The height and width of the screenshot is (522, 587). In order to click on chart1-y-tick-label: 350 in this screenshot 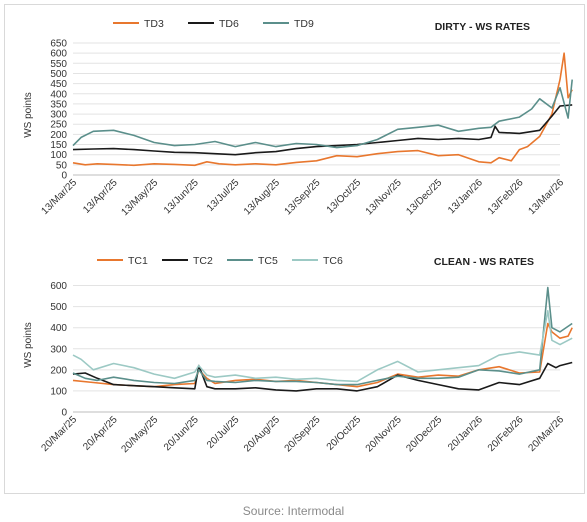, I will do `click(58, 104)`.